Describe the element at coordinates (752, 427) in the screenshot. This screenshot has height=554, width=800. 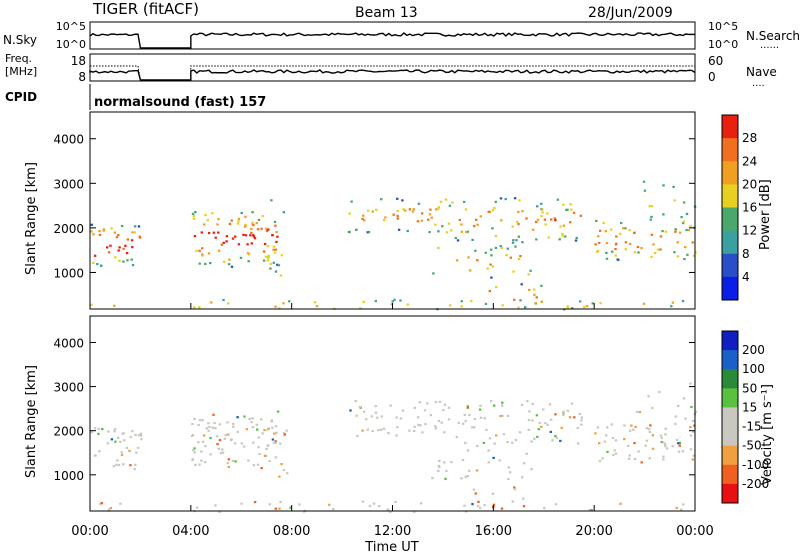
I see `colorbar-tick-label: -15` at that location.